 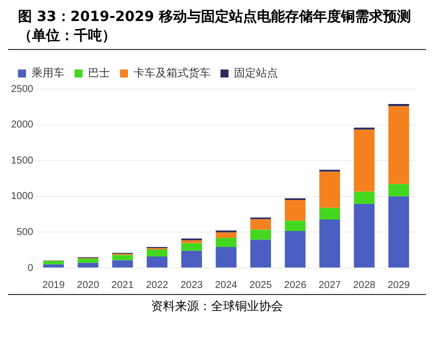 What do you see at coordinates (330, 285) in the screenshot?
I see `x-tick-label: 2027` at bounding box center [330, 285].